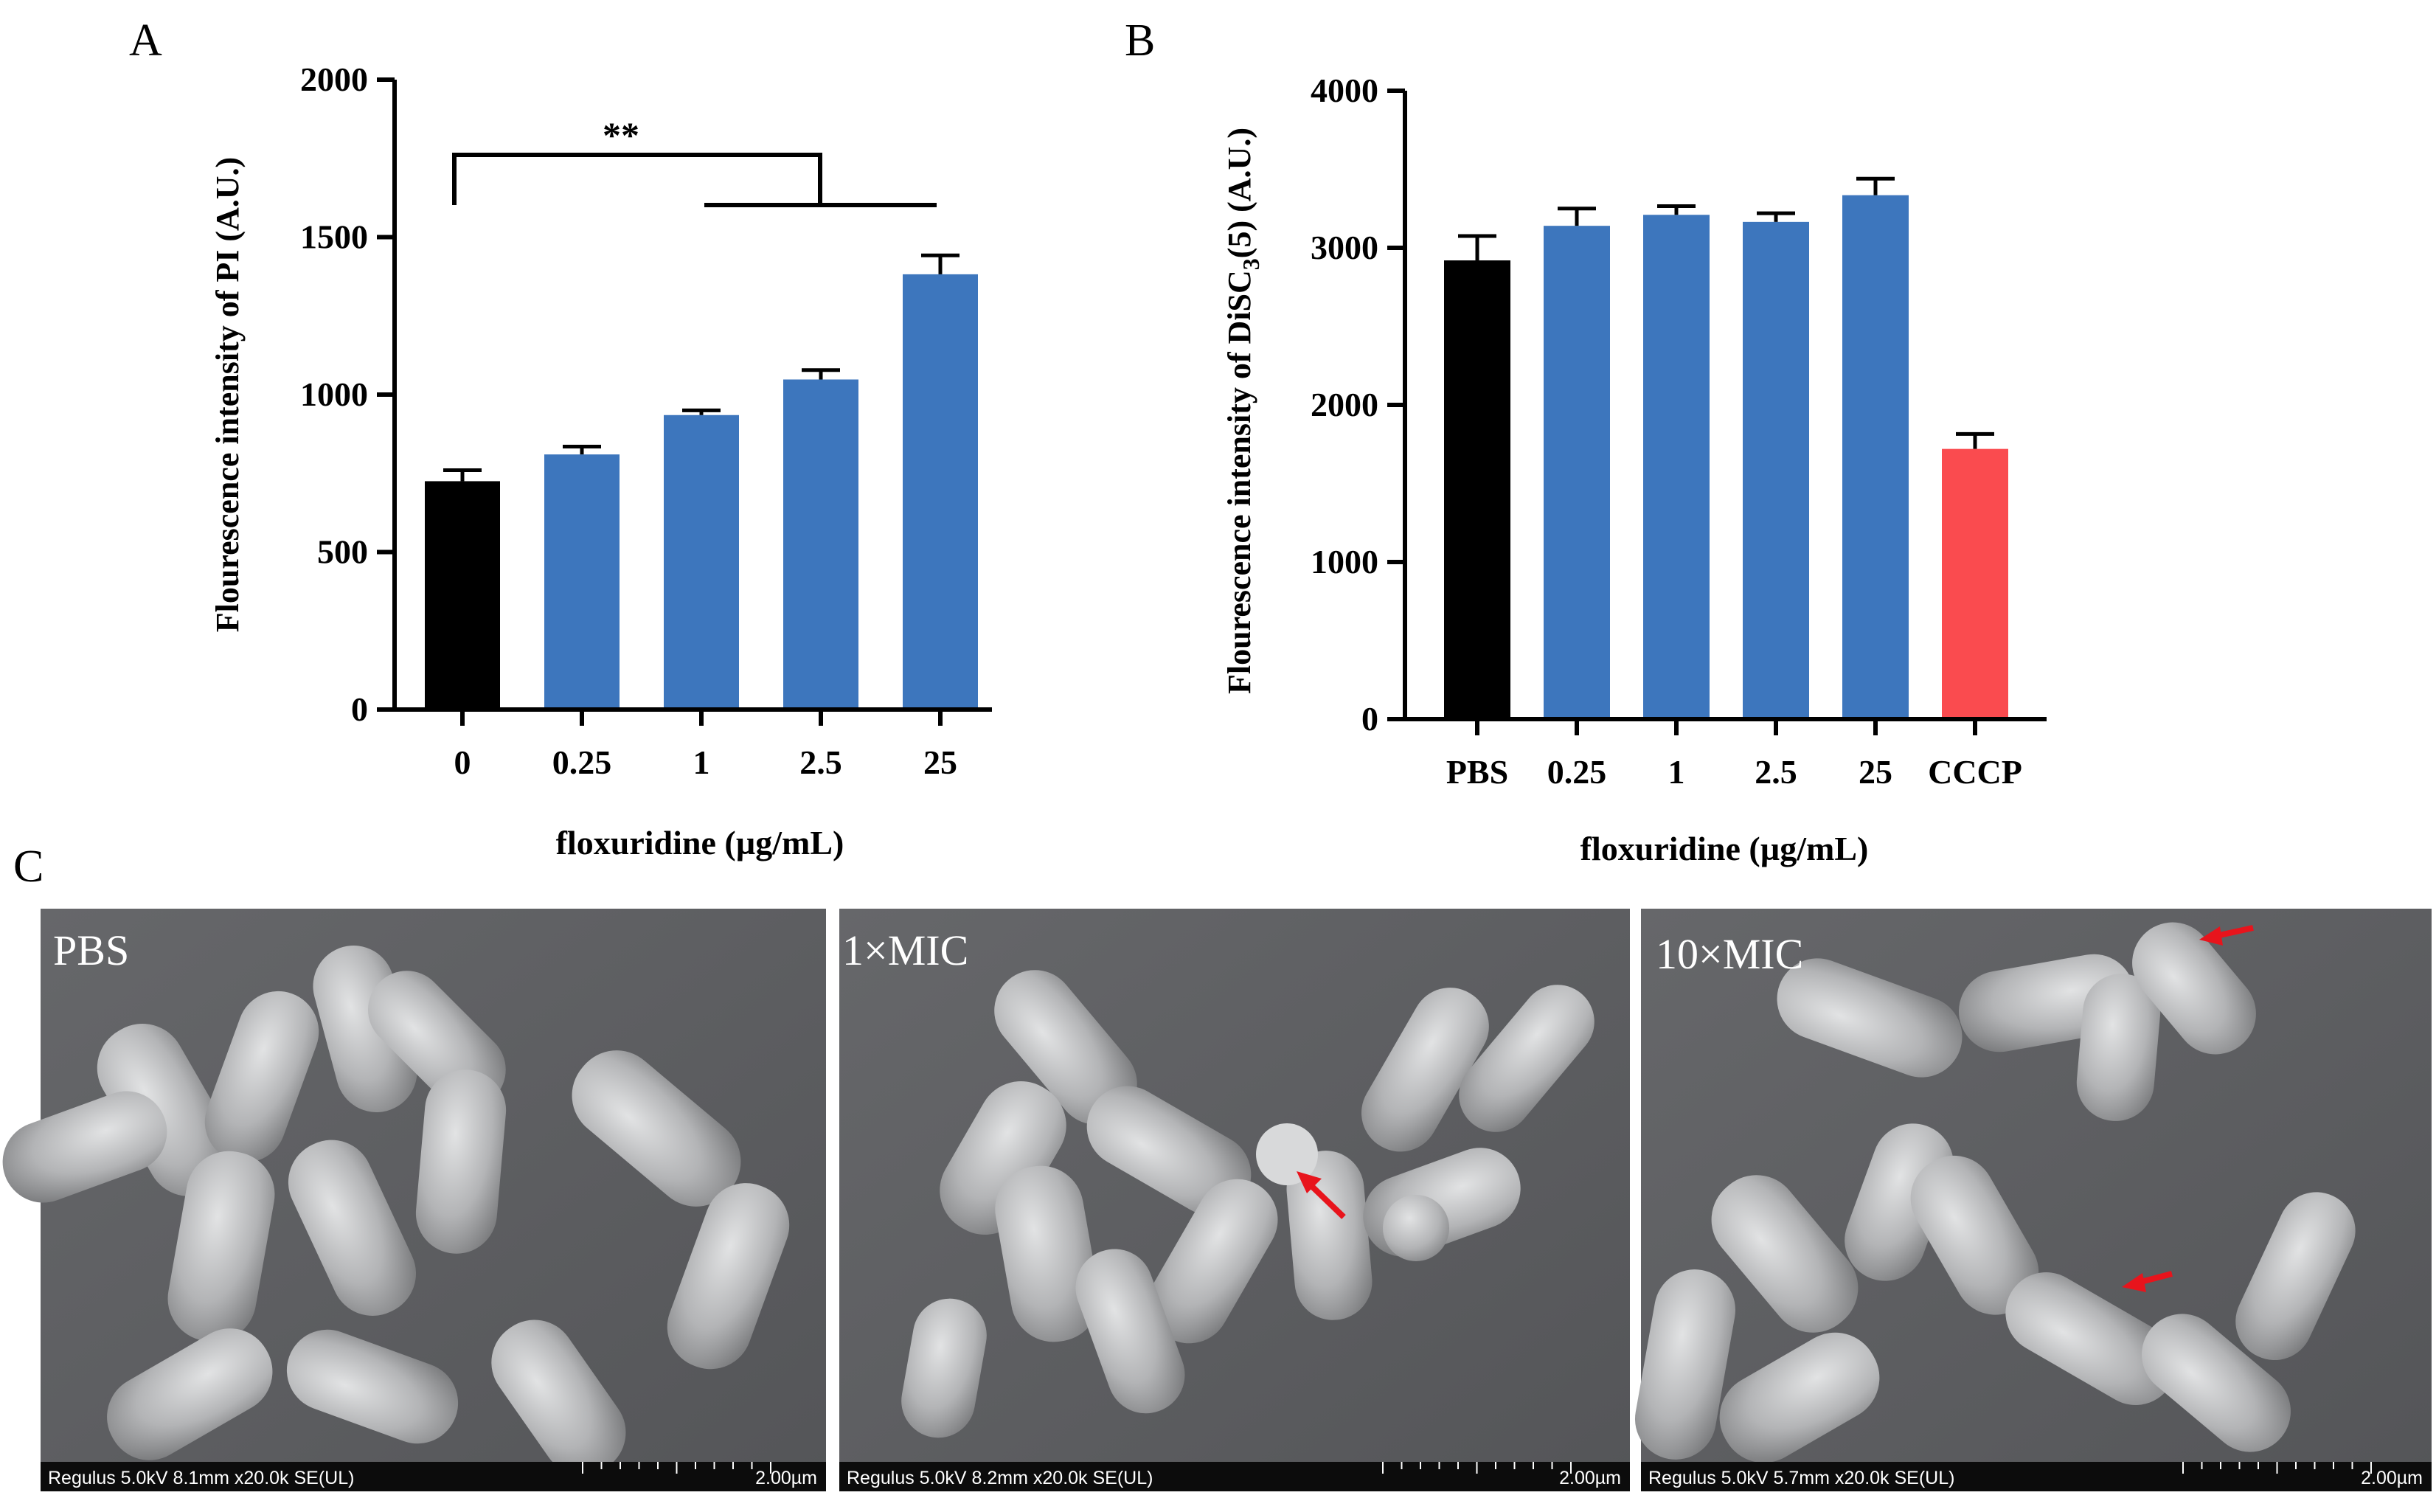 The width and height of the screenshot is (2436, 1512). What do you see at coordinates (201, 1478) in the screenshot?
I see `sem-info-pbs: Regulus 5.0kV 8.1mm x20.0k SE(UL)` at bounding box center [201, 1478].